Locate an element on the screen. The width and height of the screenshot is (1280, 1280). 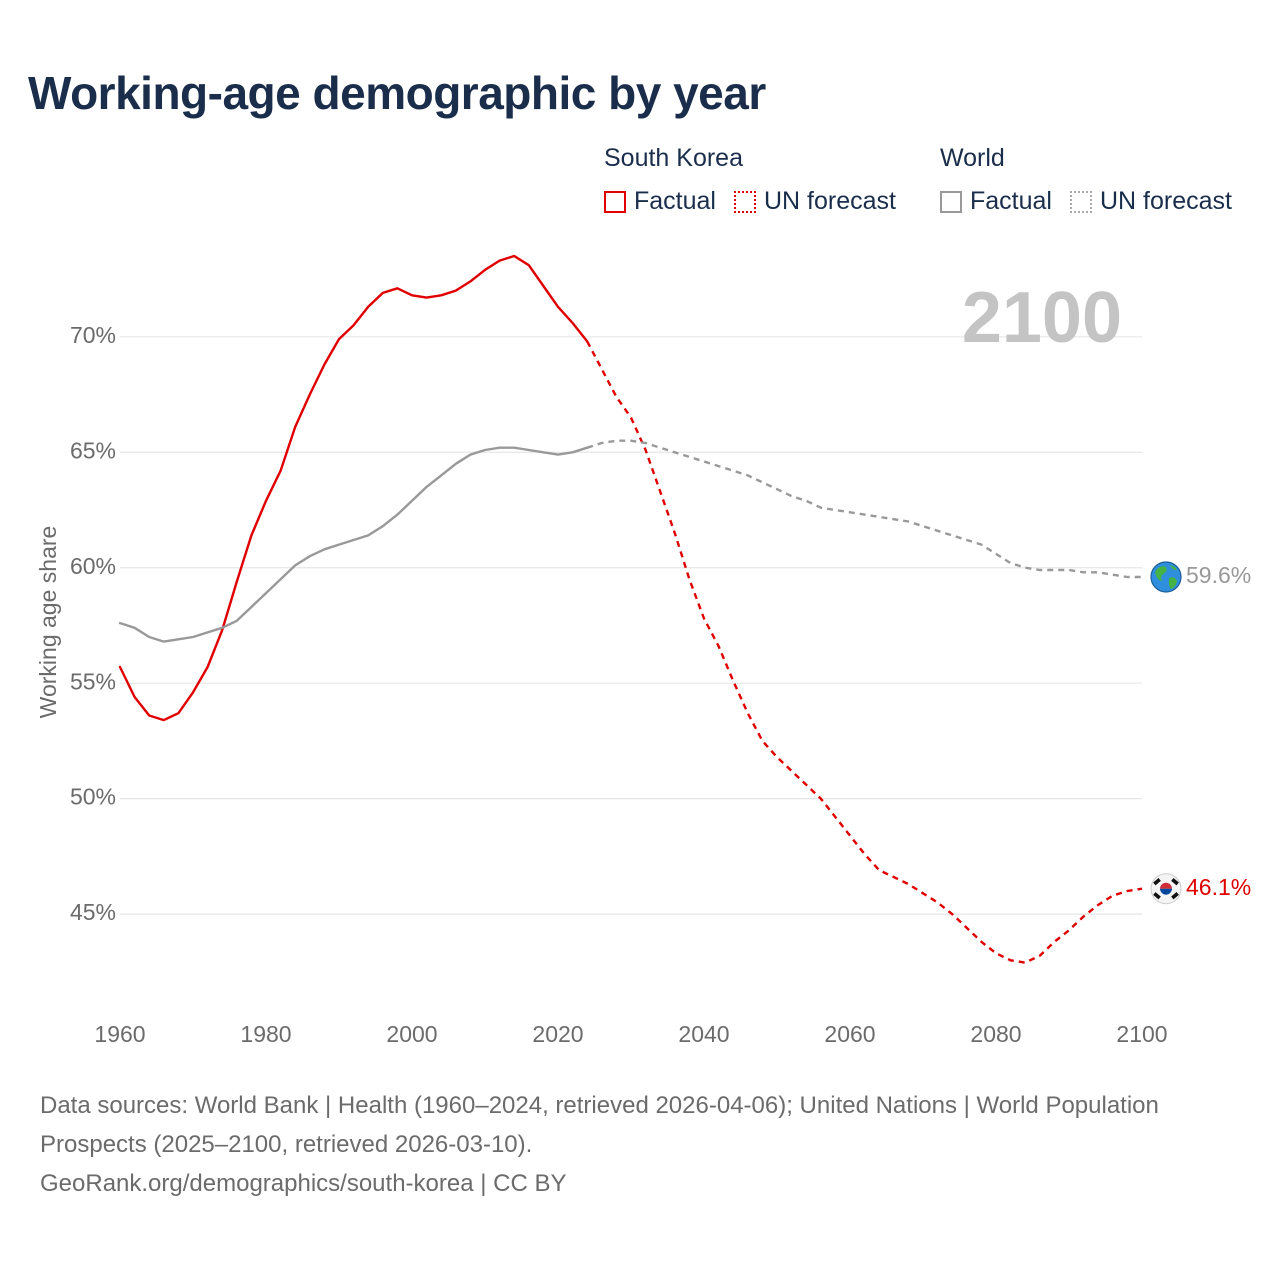
x-tick-label: 2100 is located at coordinates (1141, 1034).